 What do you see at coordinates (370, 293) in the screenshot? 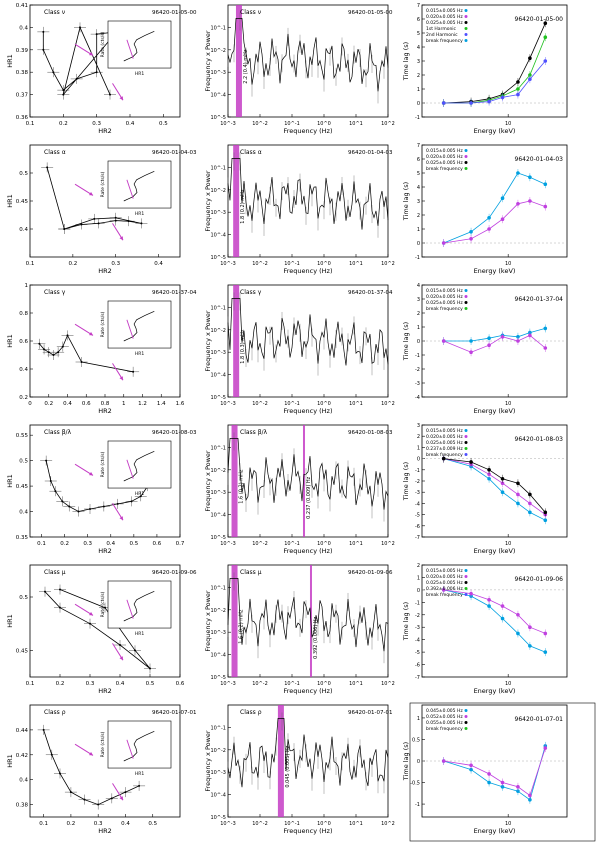
I see `psd-obs-label: 96420-01-37-04` at bounding box center [370, 293].